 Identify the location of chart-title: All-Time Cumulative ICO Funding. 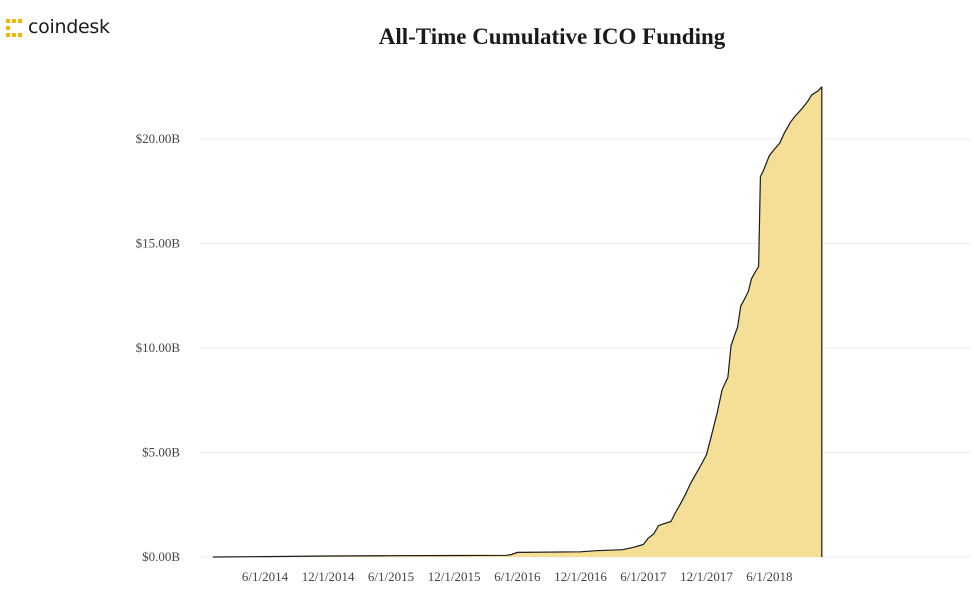
(552, 36).